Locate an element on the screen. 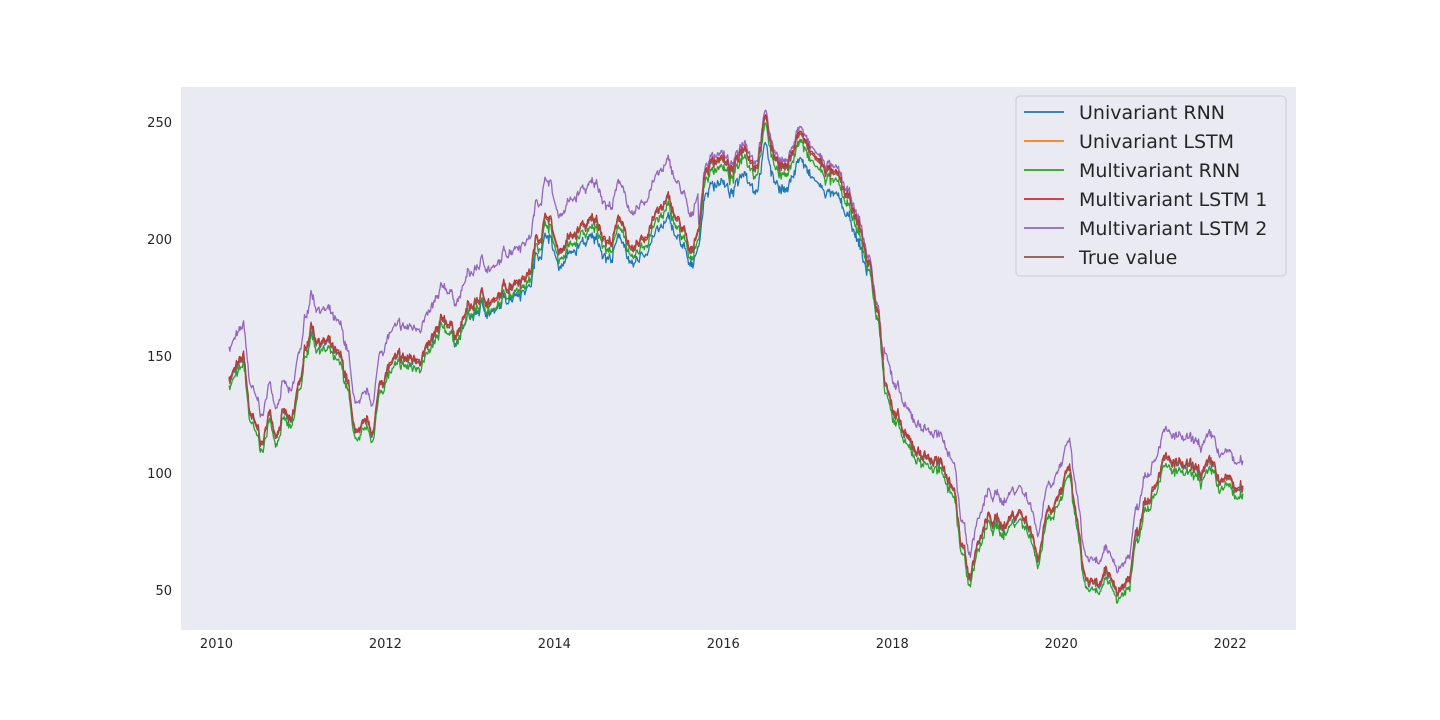 This screenshot has width=1440, height=720. legend-label: True value is located at coordinates (1127, 258).